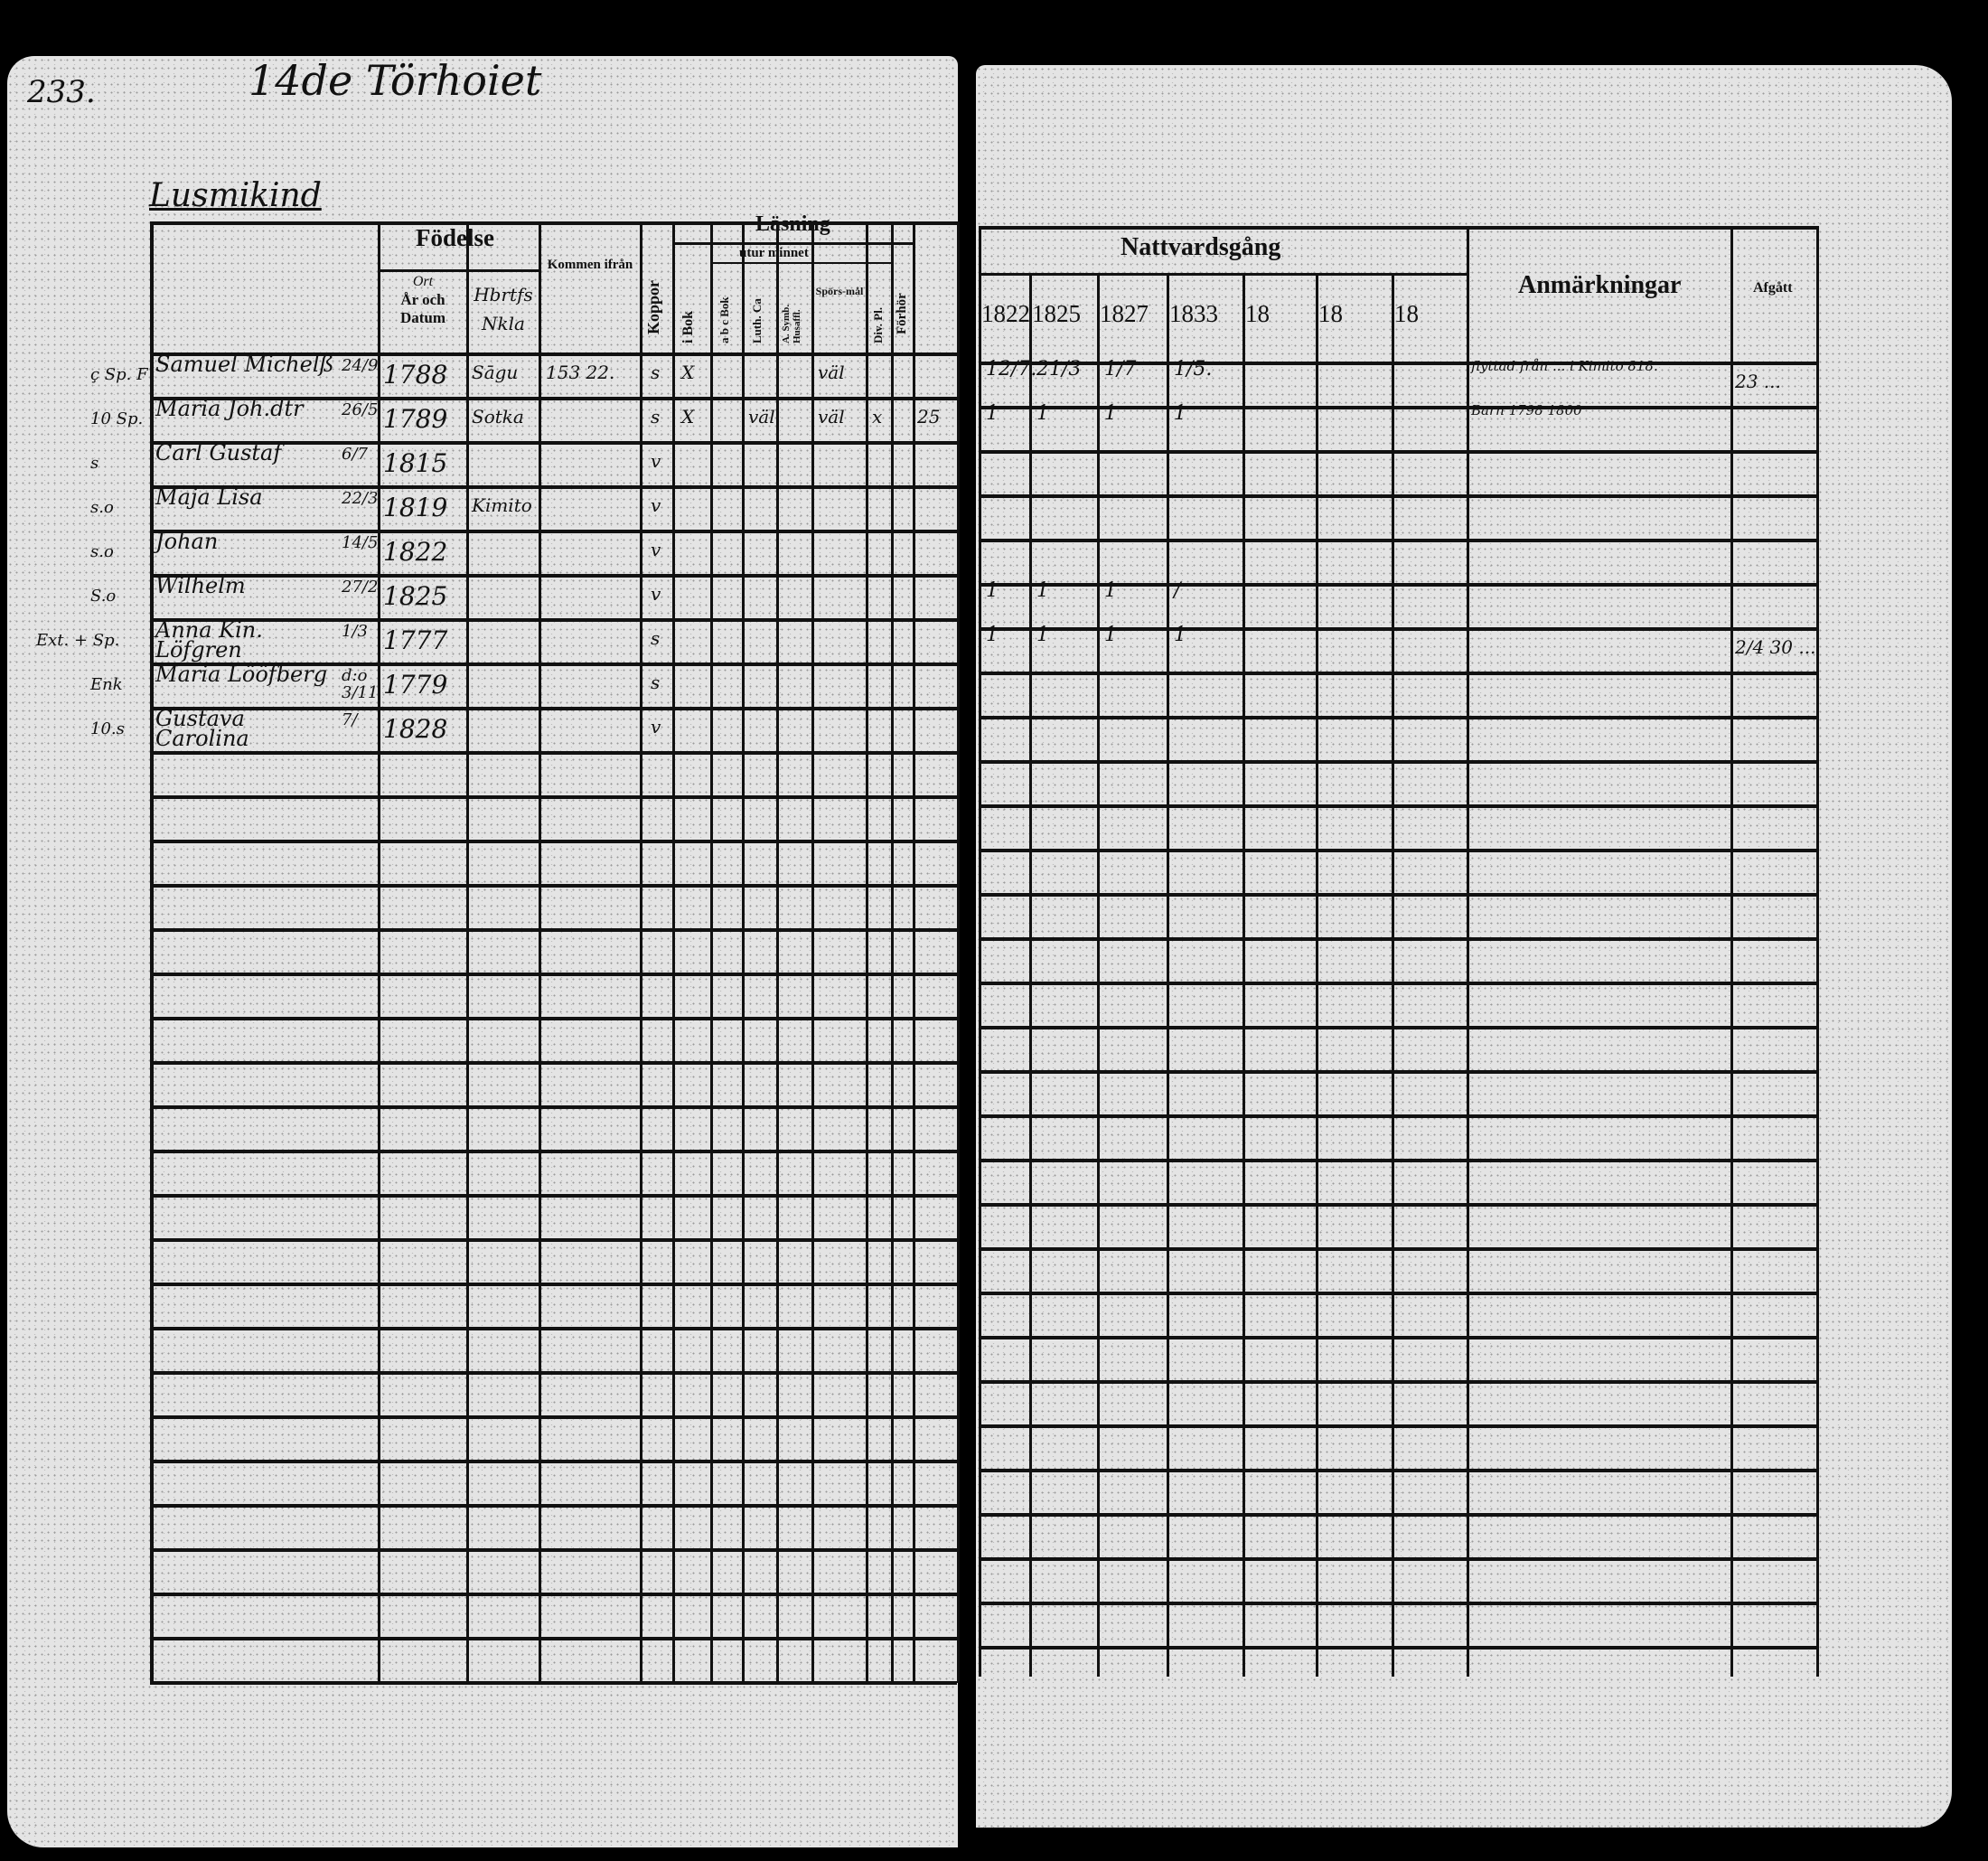 This screenshot has height=1861, width=1988. I want to click on header-forhor: Förhör, so click(902, 313).